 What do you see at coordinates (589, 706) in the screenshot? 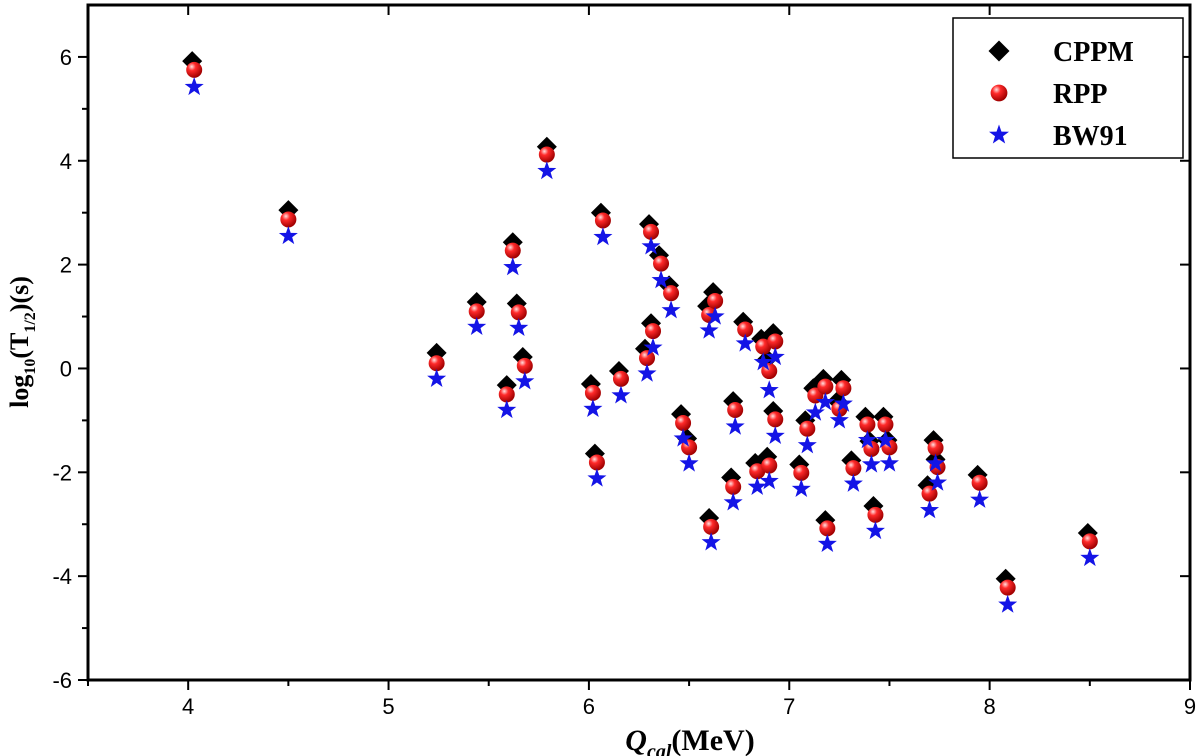
I see `x-tick-label: 6` at bounding box center [589, 706].